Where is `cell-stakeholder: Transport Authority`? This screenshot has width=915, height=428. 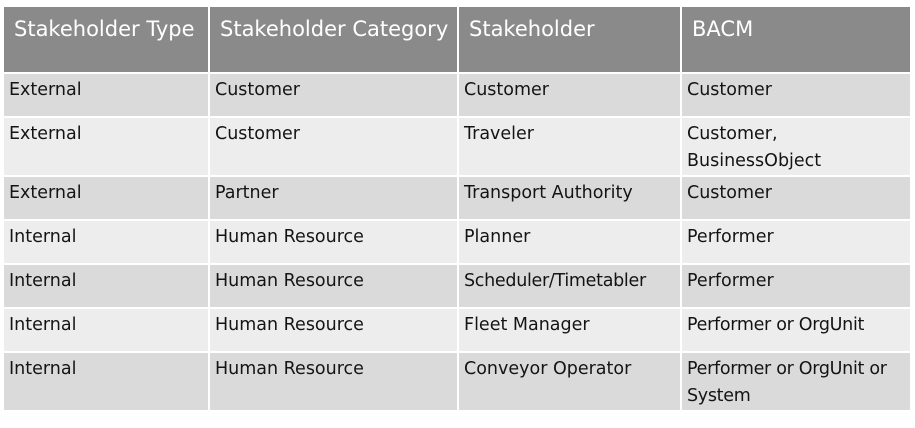 cell-stakeholder: Transport Authority is located at coordinates (570, 198).